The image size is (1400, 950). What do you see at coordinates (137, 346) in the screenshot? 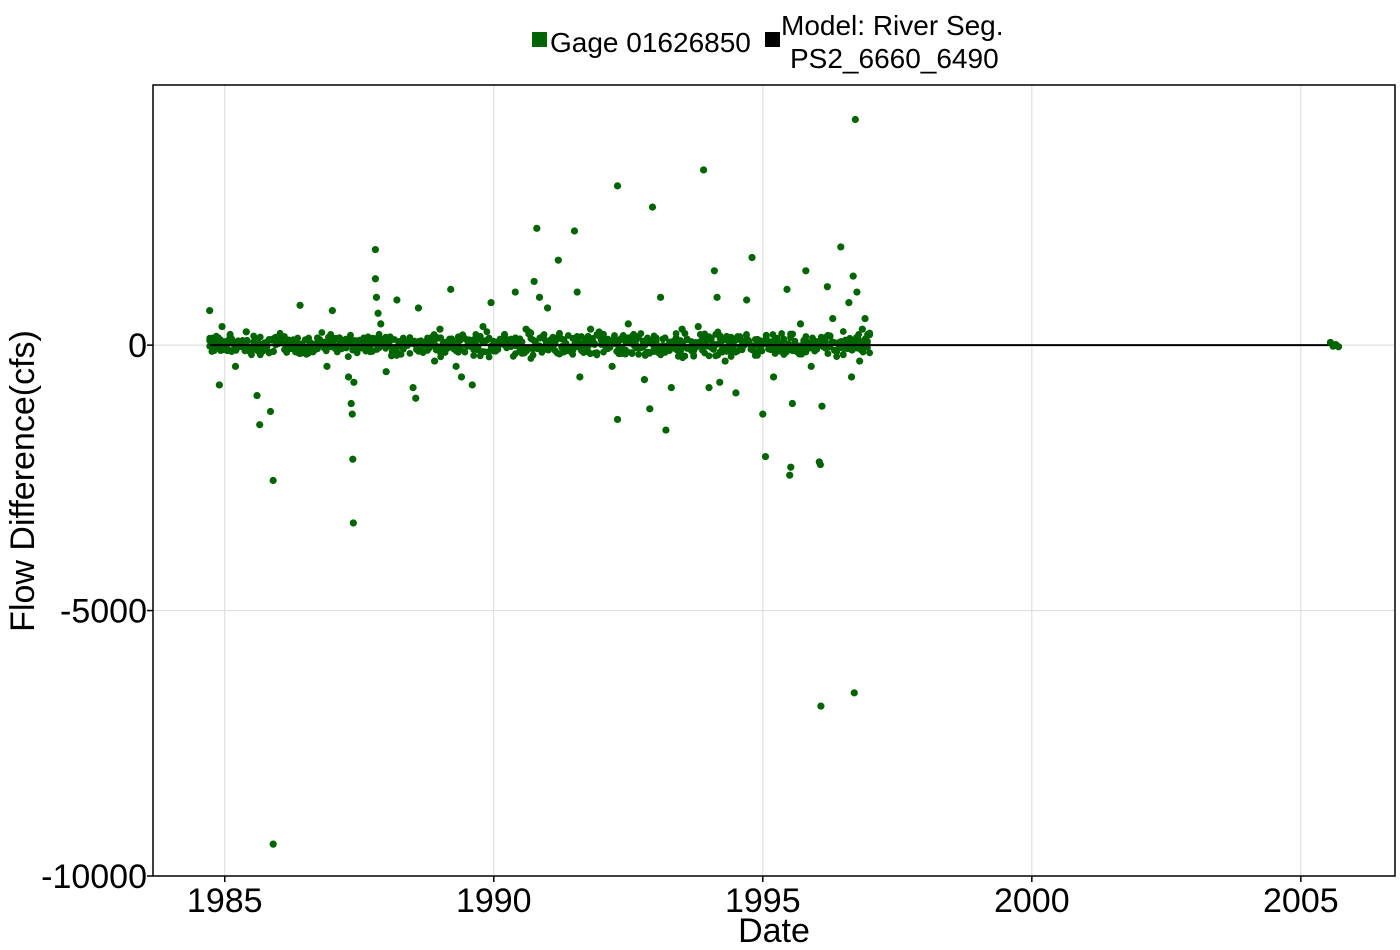
I see `y-tick-label: 0` at bounding box center [137, 346].